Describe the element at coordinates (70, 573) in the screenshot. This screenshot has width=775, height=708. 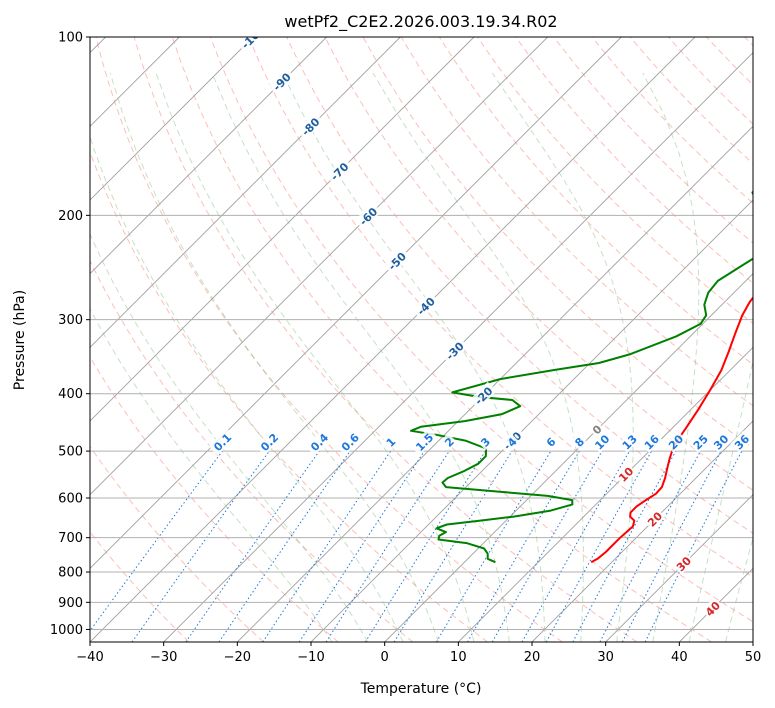
I see `y-tick-label: 800` at that location.